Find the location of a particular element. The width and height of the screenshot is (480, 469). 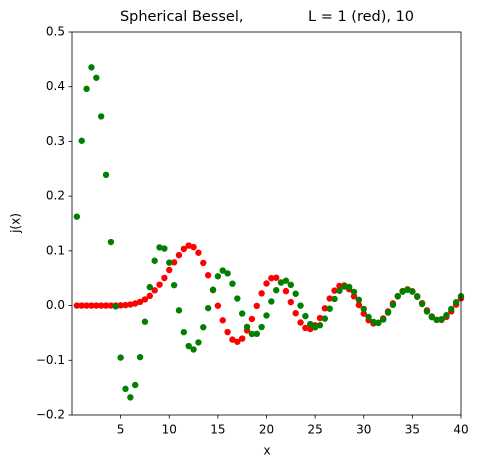

y-tick-label: −0.1 is located at coordinates (50, 360).